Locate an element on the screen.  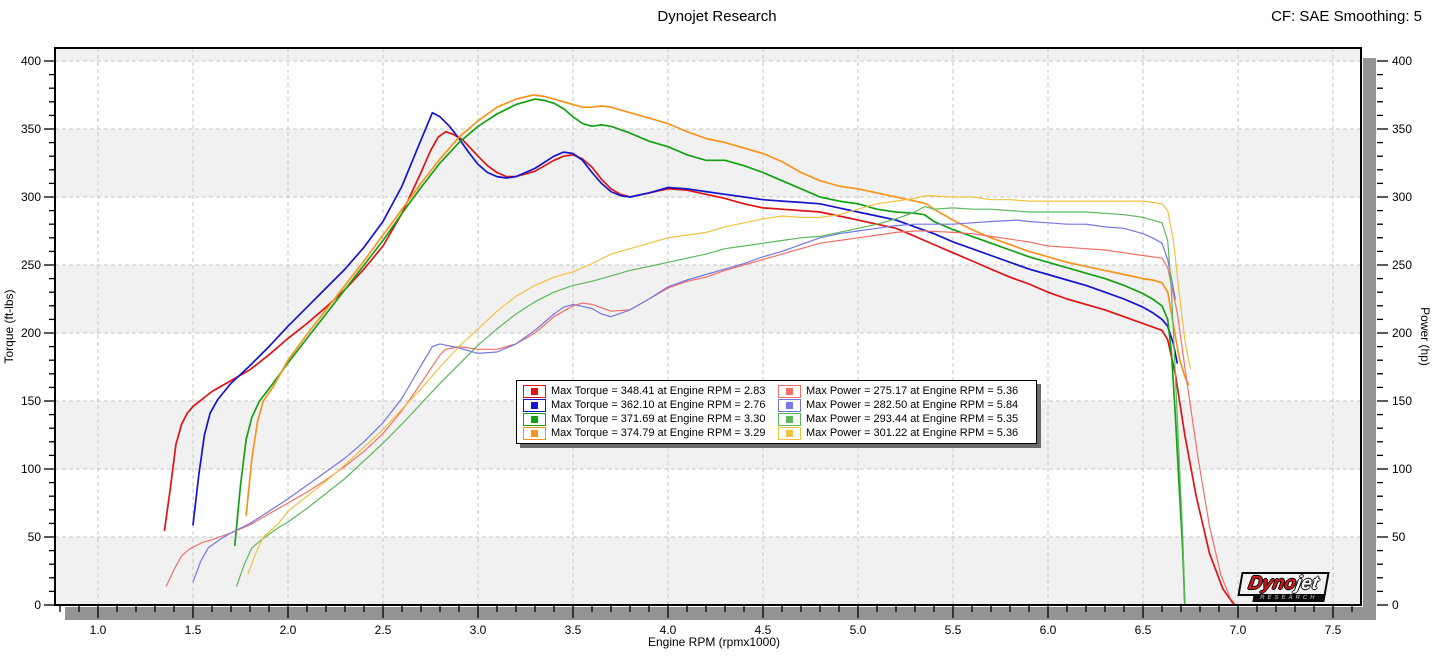
svg-text: 1.0 is located at coordinates (98, 630).